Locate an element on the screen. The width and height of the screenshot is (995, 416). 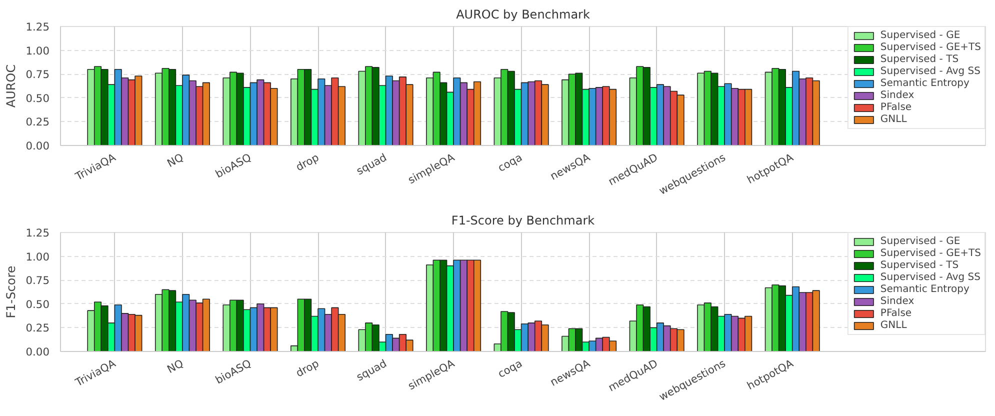
y-axis-title: F1-Score is located at coordinates (11, 292).